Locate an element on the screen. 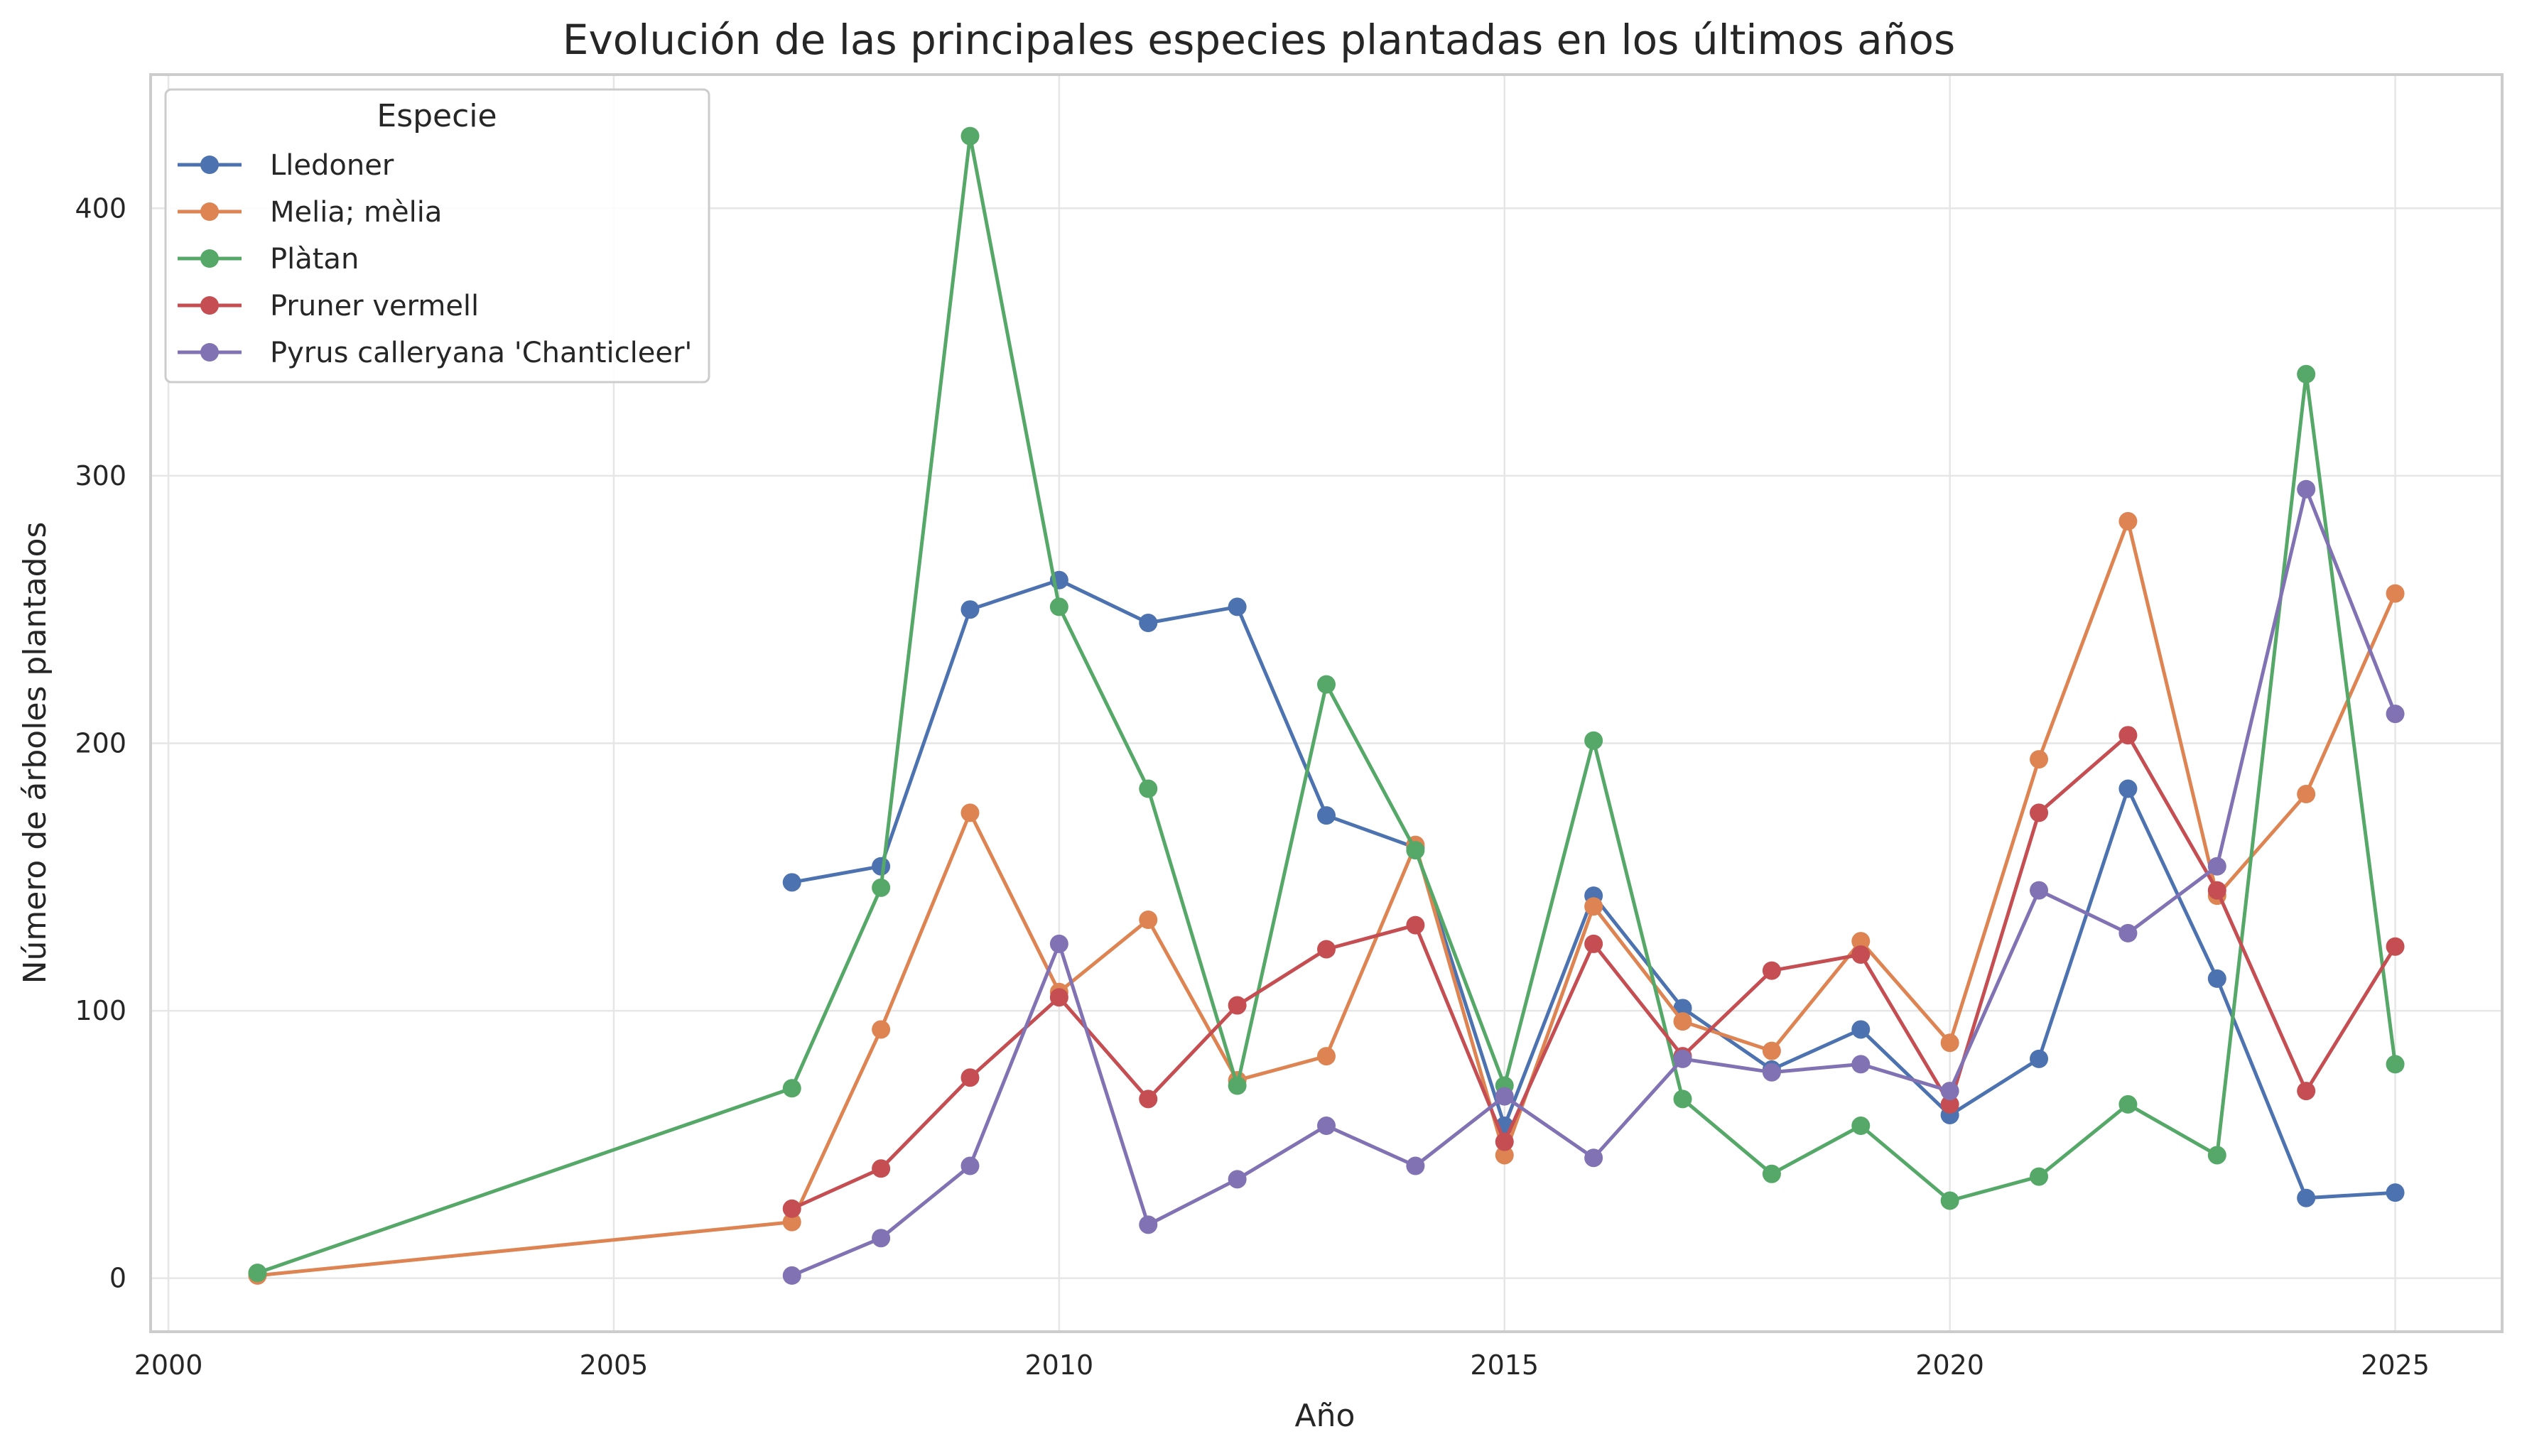  x-tick-label: 2015 is located at coordinates (1505, 1365).